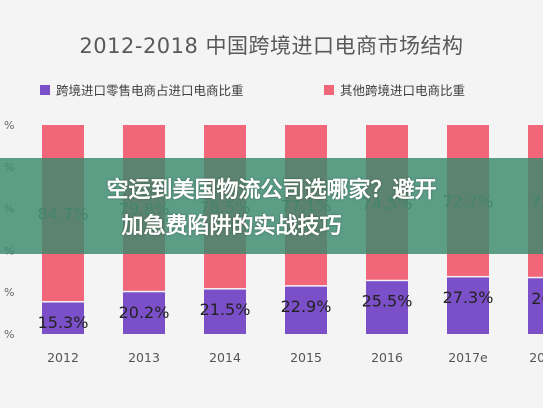 Image resolution: width=543 pixels, height=408 pixels. What do you see at coordinates (306, 306) in the screenshot?
I see `data-label-bottom: 22.9%` at bounding box center [306, 306].